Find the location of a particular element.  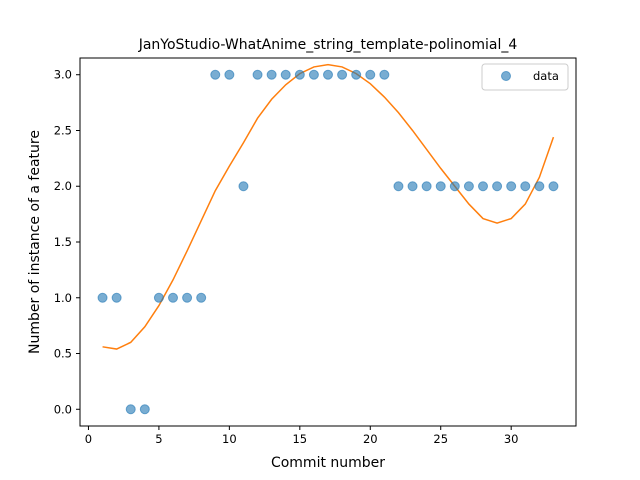

x-tick-label: 25 is located at coordinates (440, 439).